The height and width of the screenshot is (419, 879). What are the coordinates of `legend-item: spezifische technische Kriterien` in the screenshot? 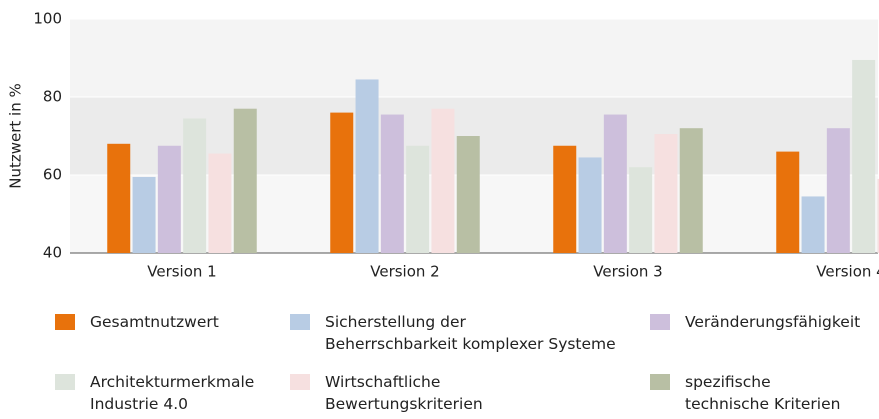 It's located at (745, 393).